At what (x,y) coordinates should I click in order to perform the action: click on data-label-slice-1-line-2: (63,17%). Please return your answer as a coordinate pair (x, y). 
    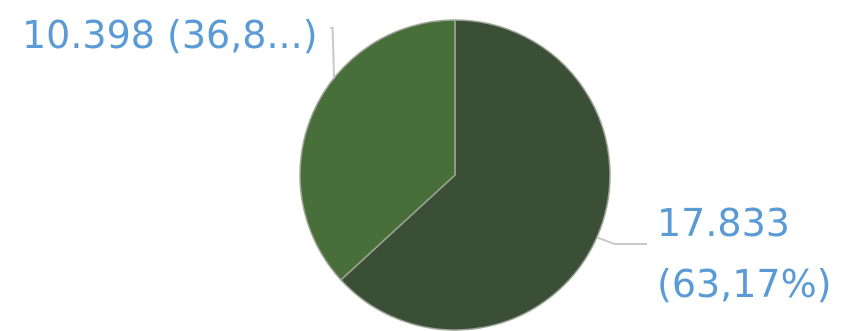
    Looking at the image, I should click on (744, 284).